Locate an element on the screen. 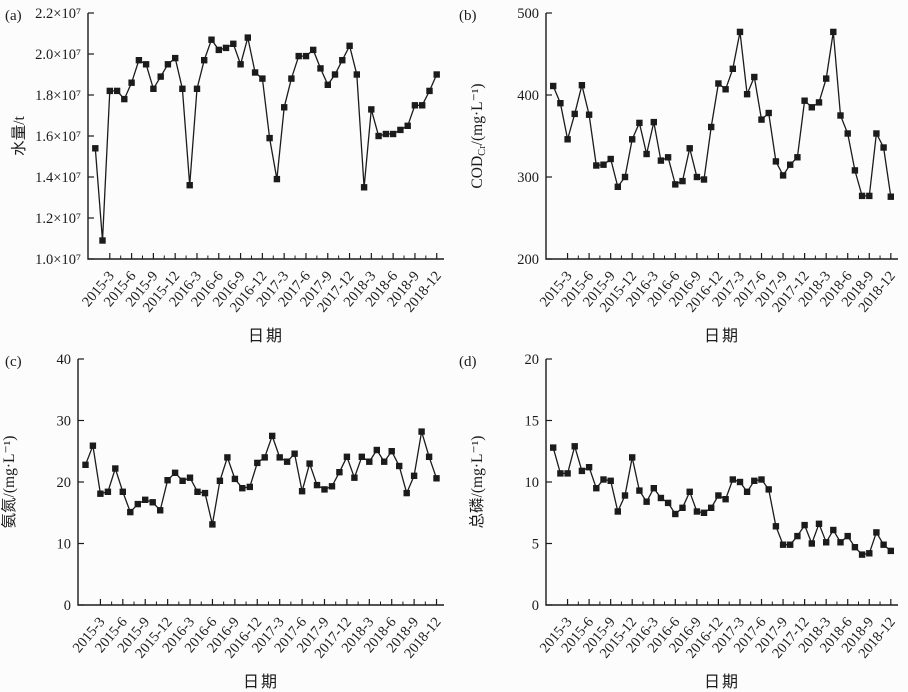 The width and height of the screenshot is (908, 692). y-tick-label: 400 is located at coordinates (528, 96).